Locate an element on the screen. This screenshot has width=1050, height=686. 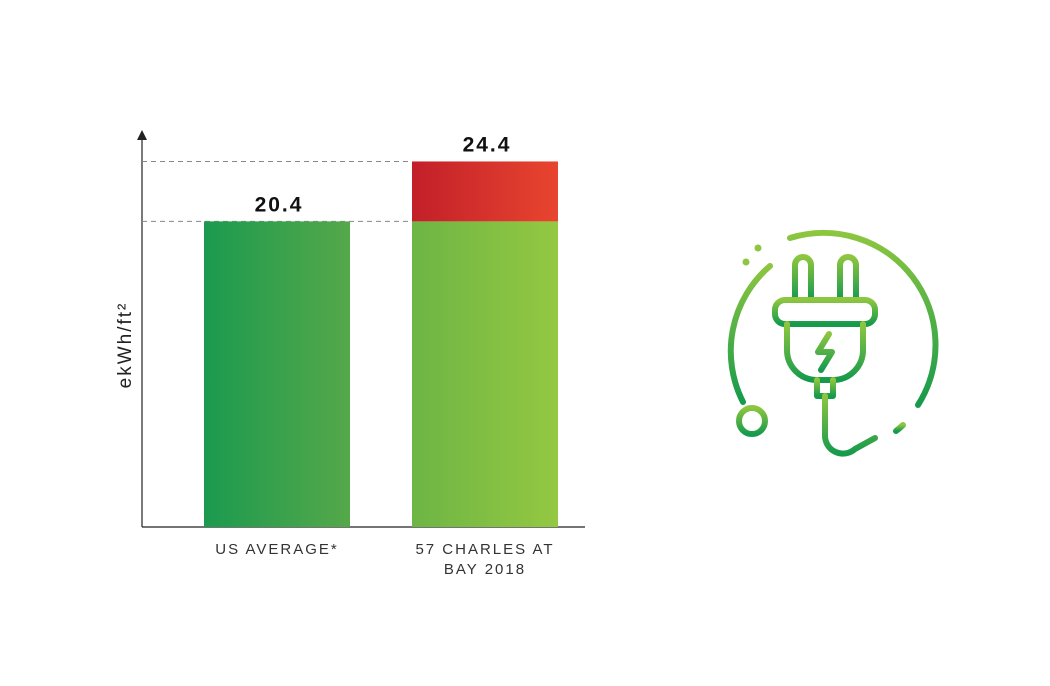
bar-segment is located at coordinates (485, 374).